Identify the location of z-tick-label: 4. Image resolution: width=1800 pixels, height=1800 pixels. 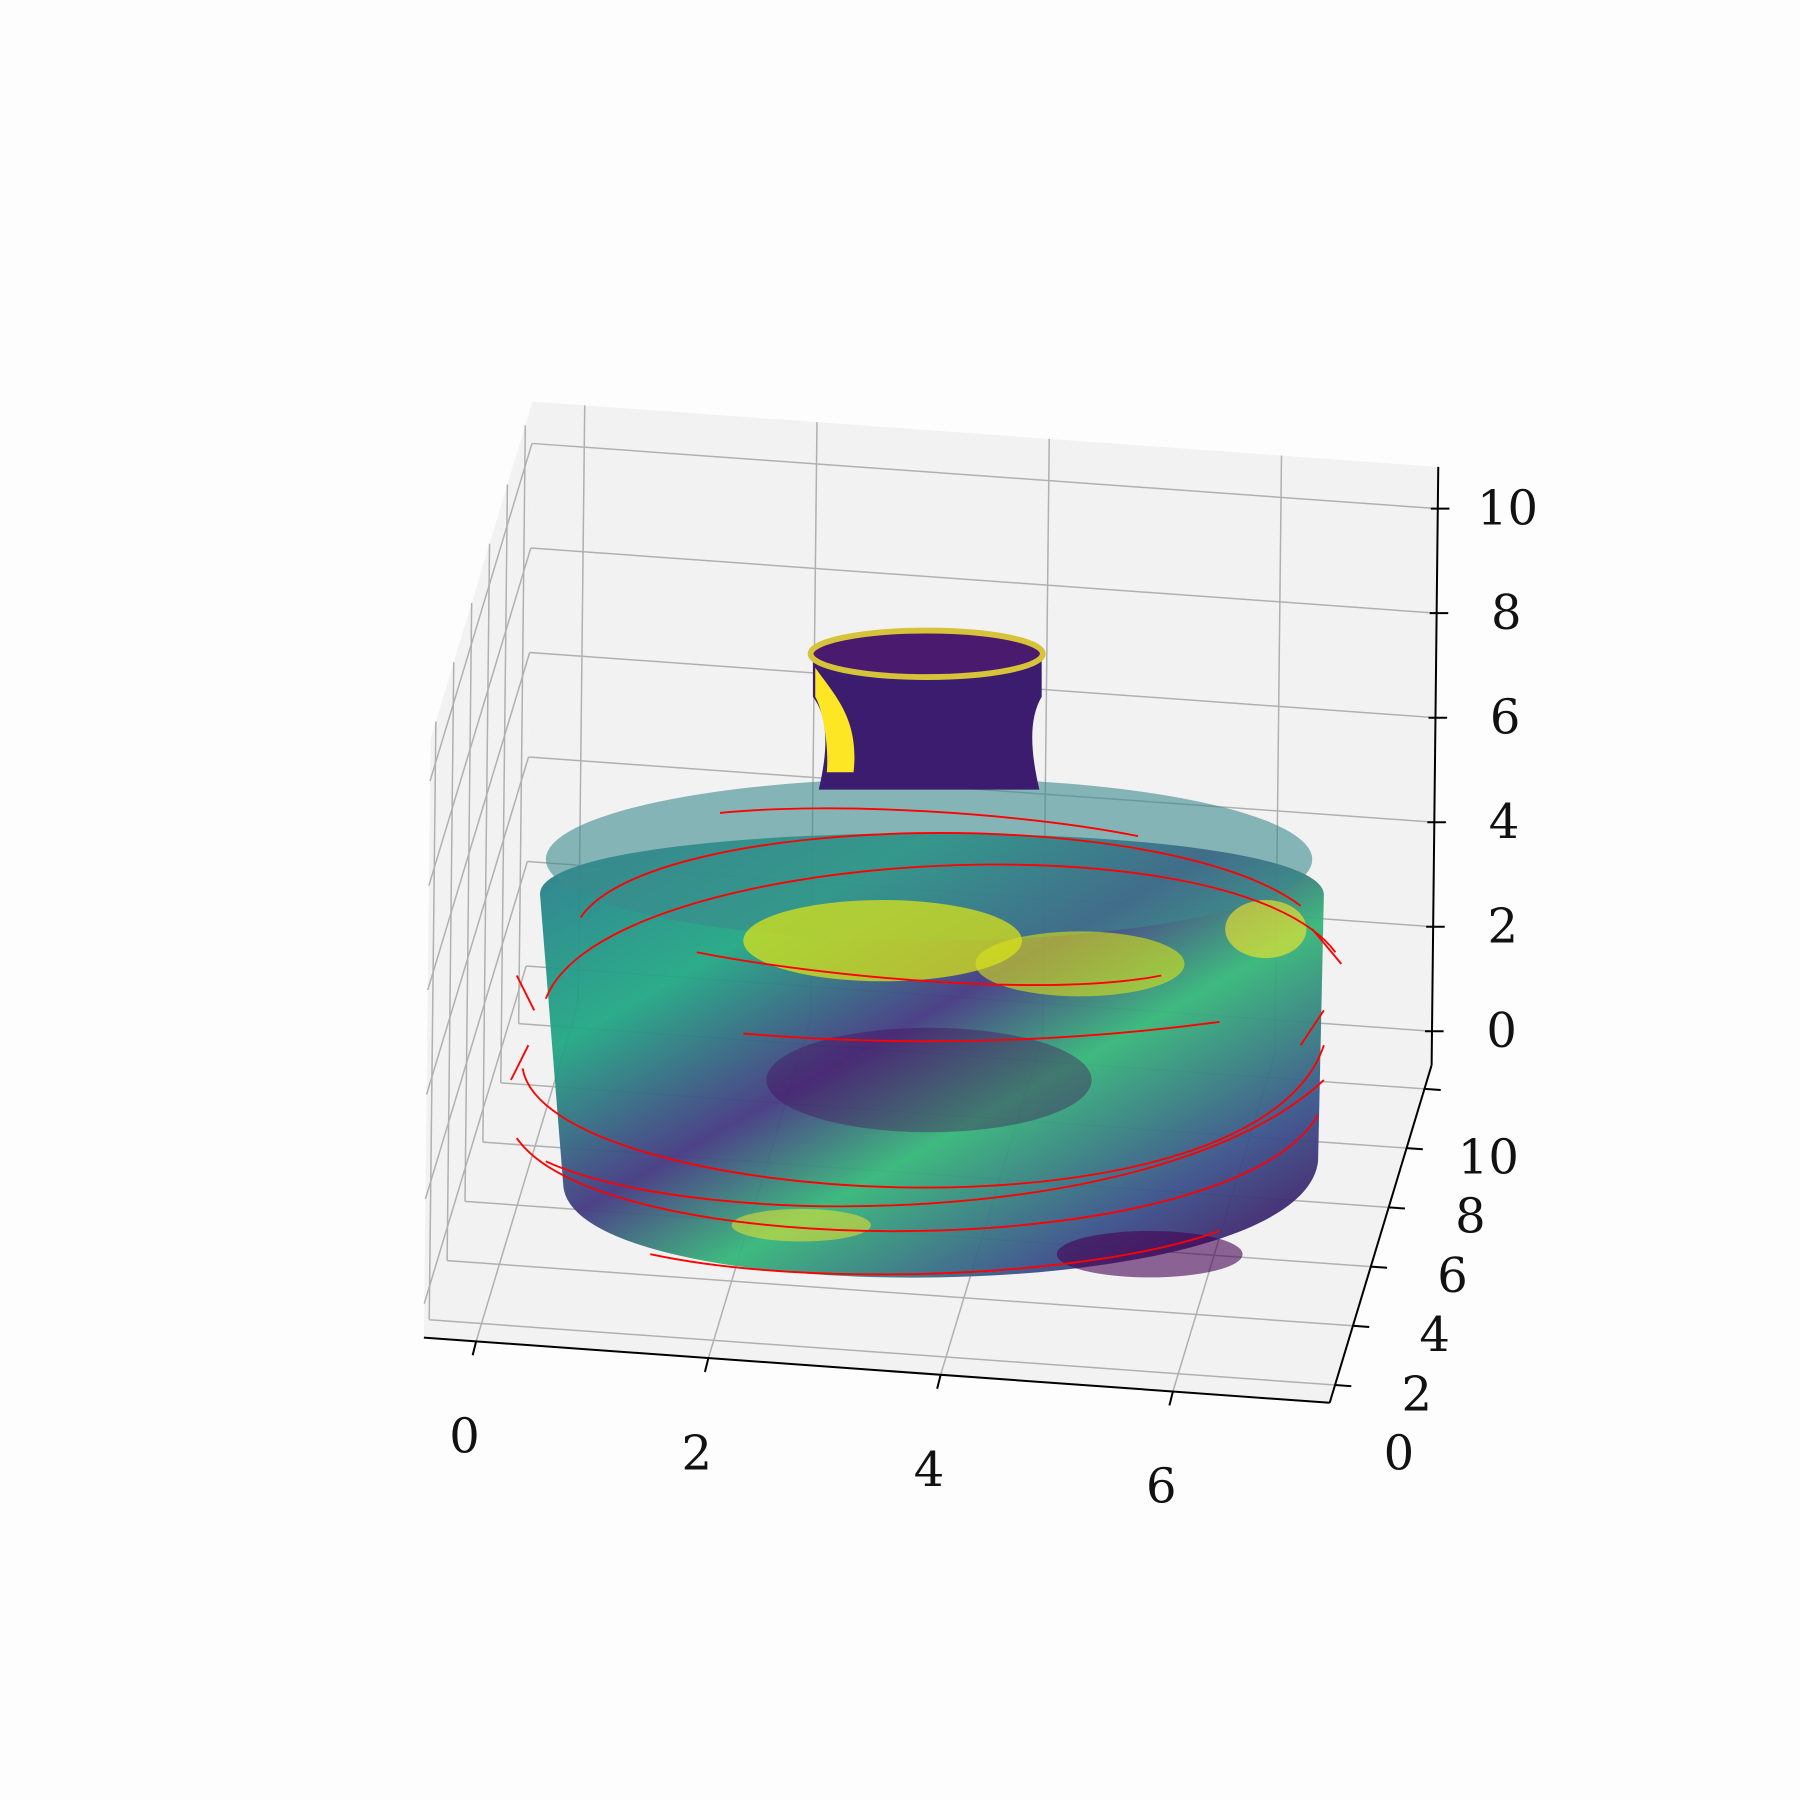
(1504, 822).